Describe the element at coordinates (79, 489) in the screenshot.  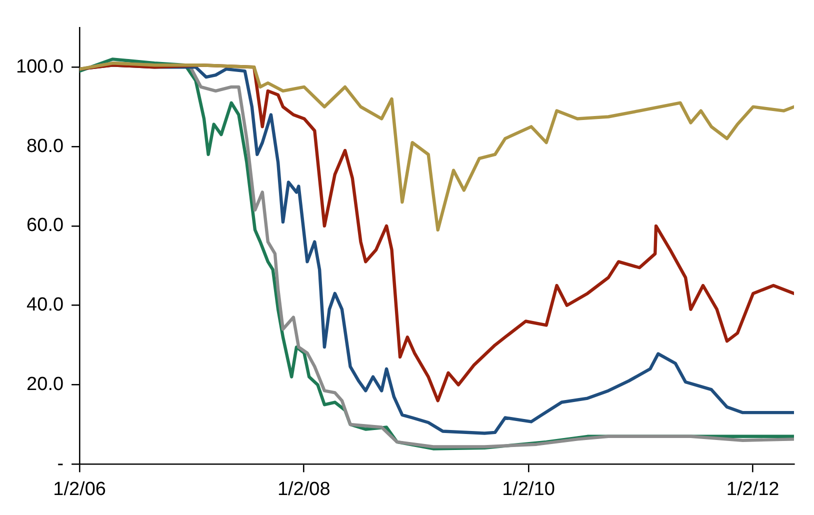
I see `x-tick-label: 1/2/06` at that location.